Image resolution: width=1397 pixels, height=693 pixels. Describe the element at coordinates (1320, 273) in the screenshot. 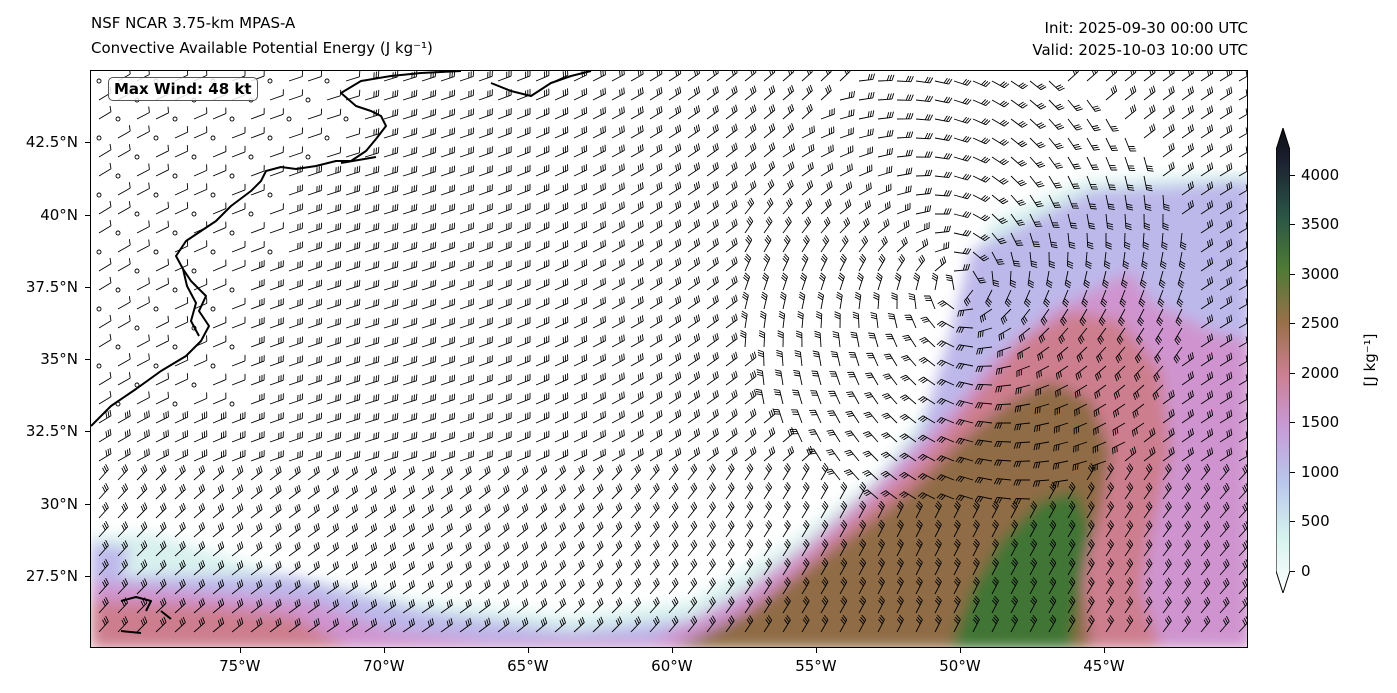

I see `colorbar-tick-label: 3000` at that location.